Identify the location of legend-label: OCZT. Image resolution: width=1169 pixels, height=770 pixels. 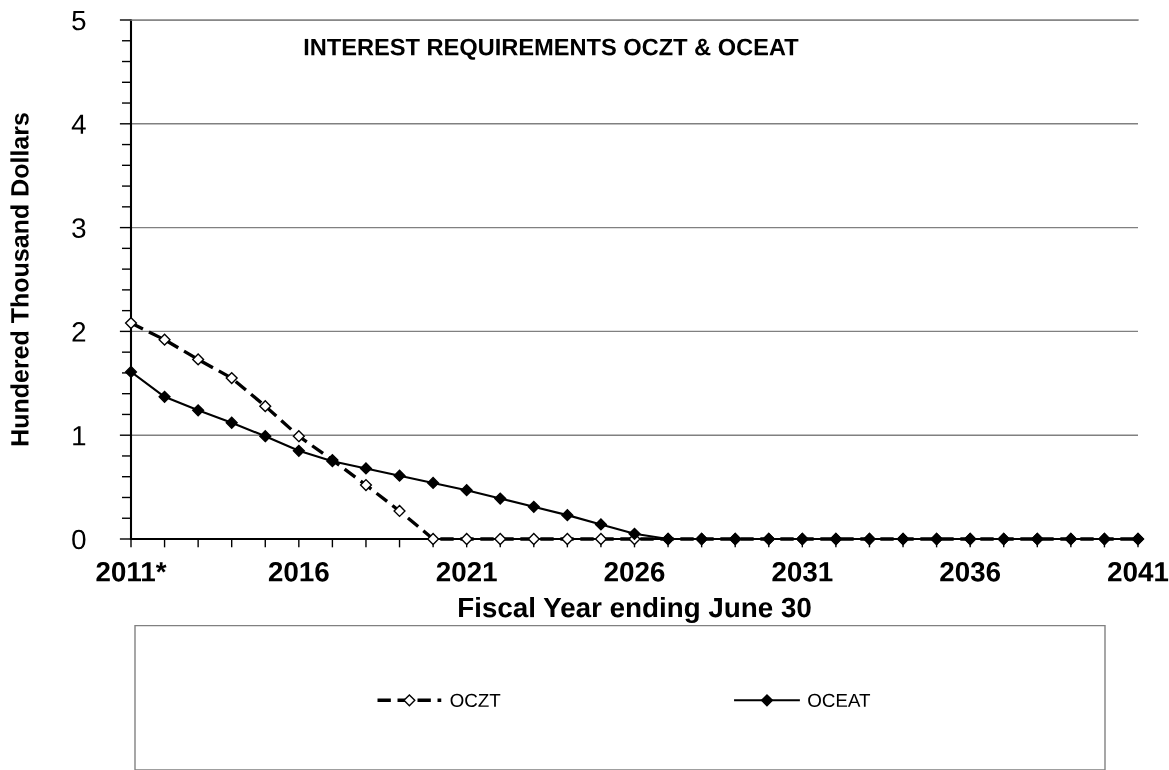
(475, 700).